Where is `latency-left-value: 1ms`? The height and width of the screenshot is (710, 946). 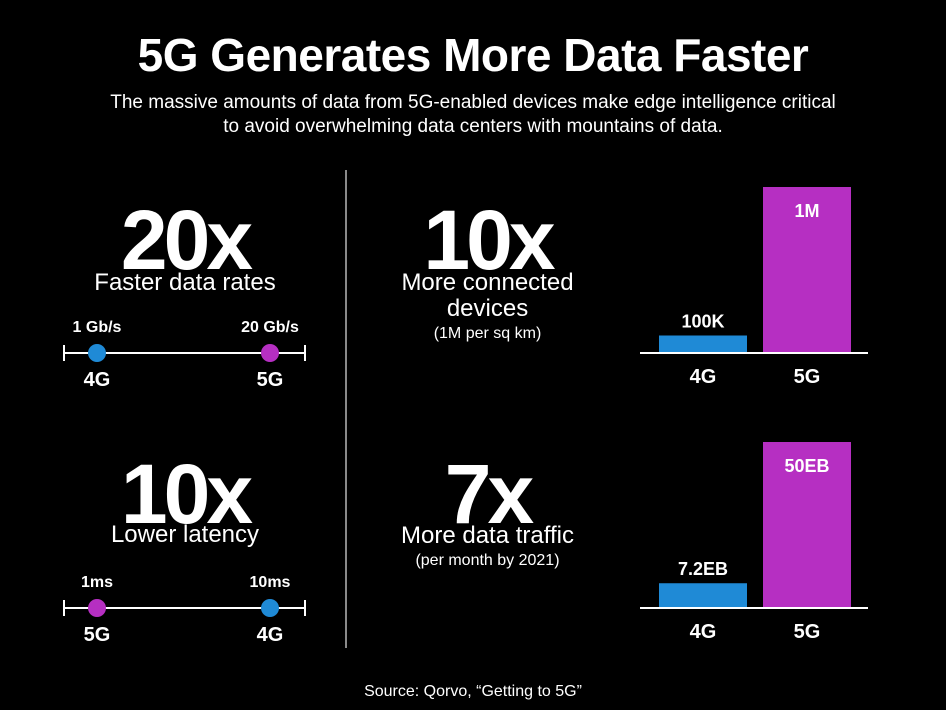 latency-left-value: 1ms is located at coordinates (97, 582).